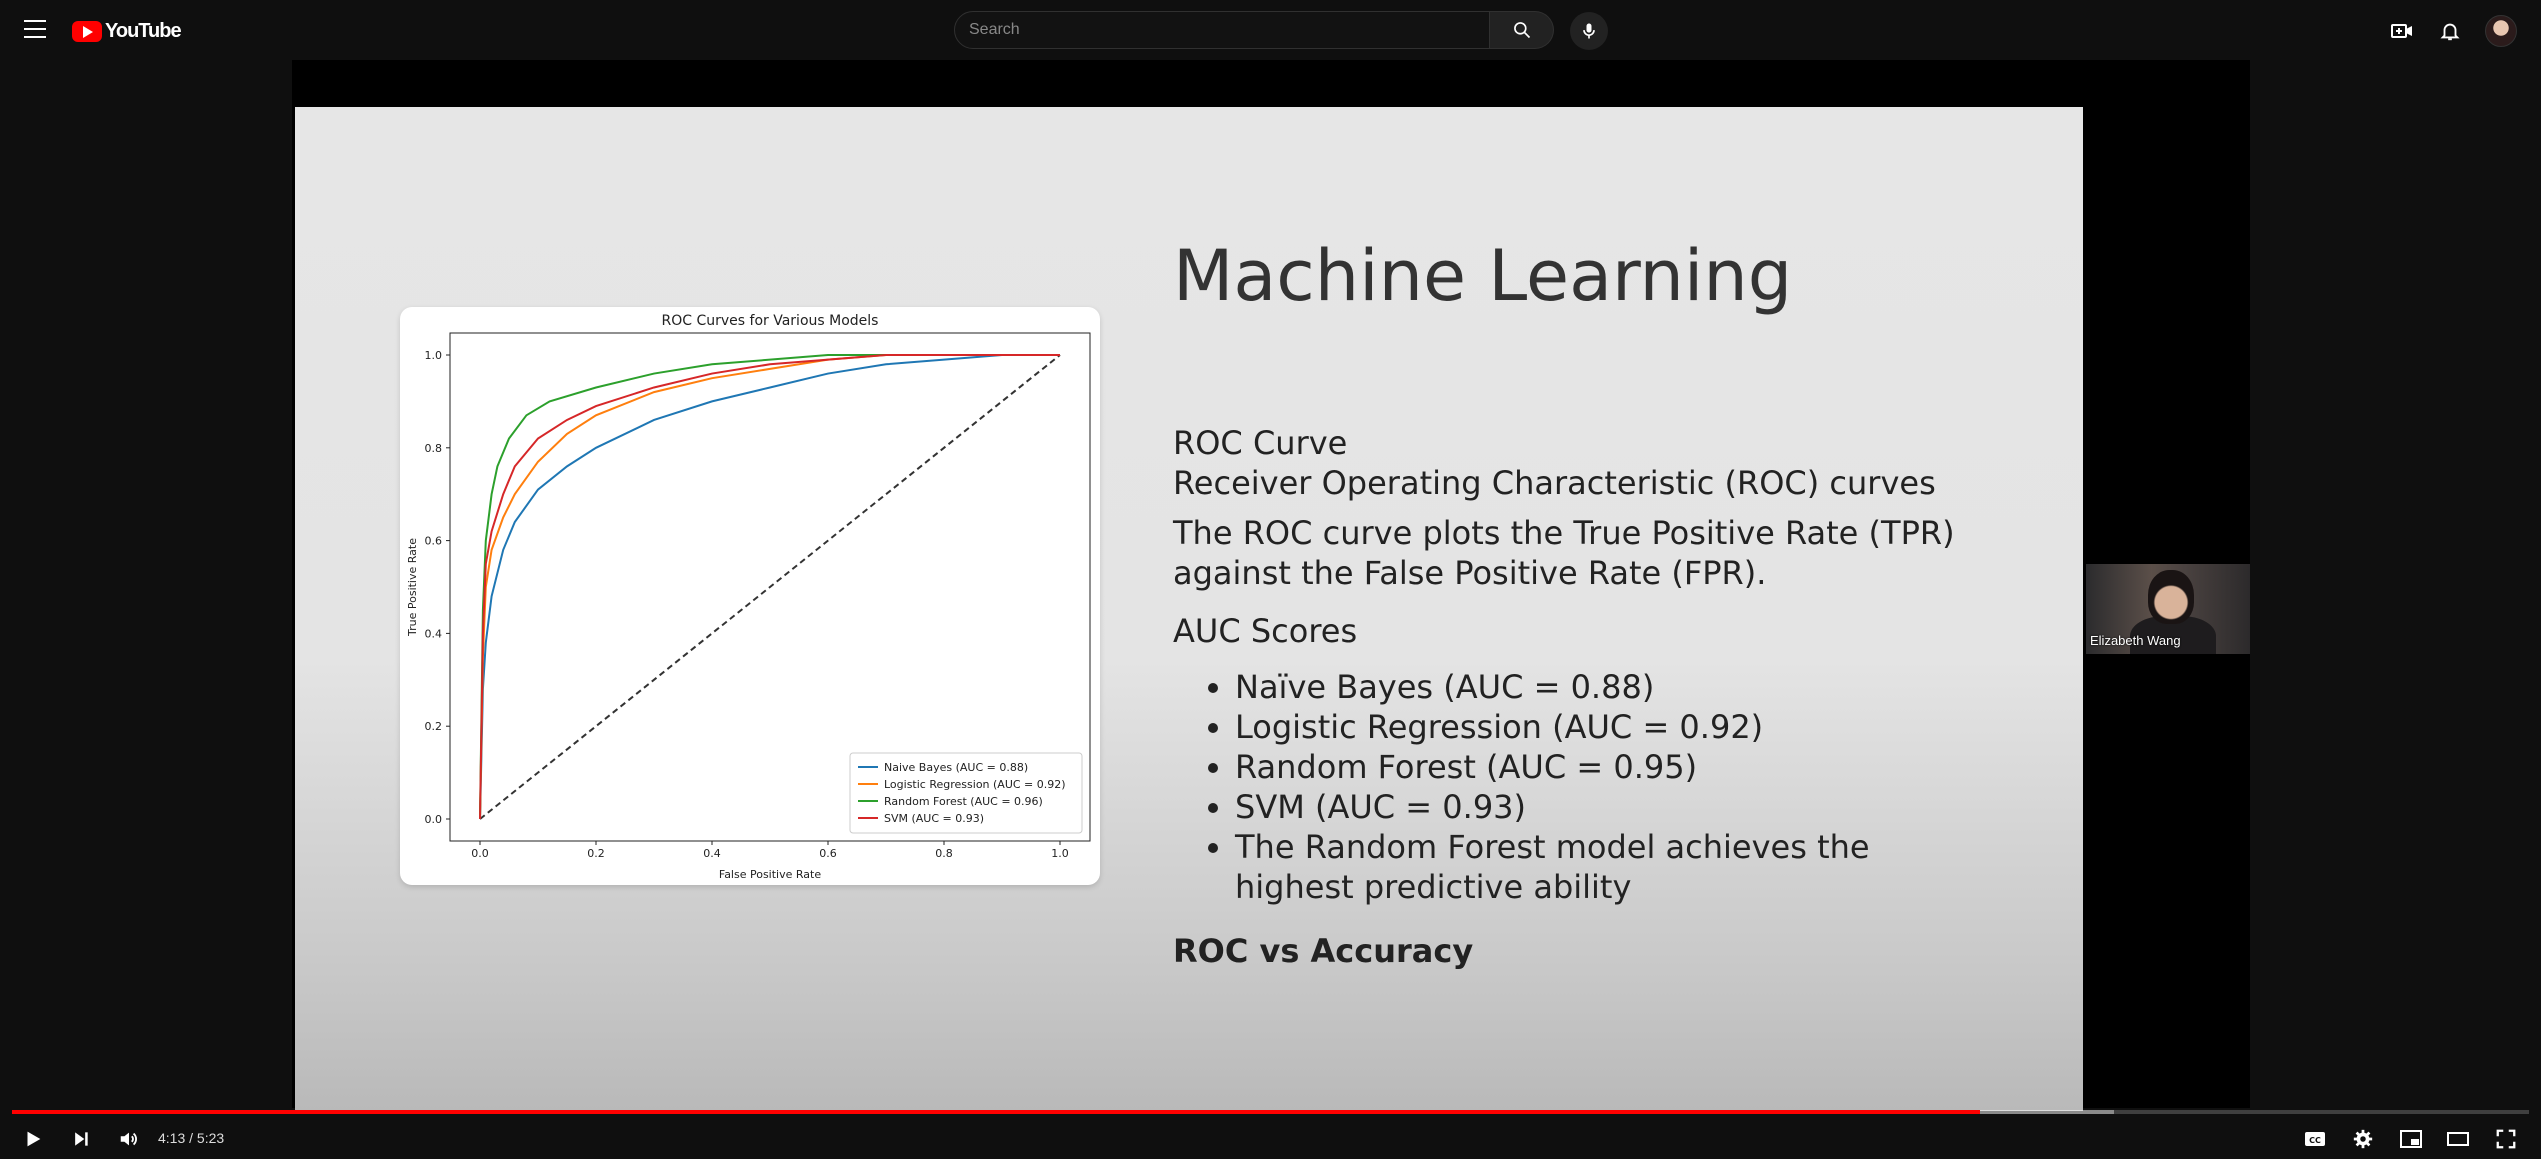 The image size is (2541, 1159). I want to click on legend-label-3: SVM (AUC = 0.93), so click(934, 818).